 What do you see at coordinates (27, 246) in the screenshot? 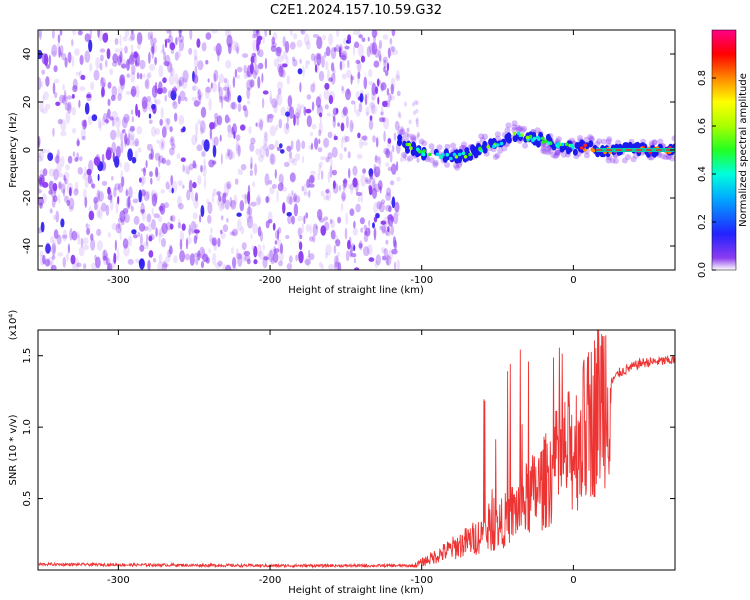
I see `y-tick-label: -40` at bounding box center [27, 246].